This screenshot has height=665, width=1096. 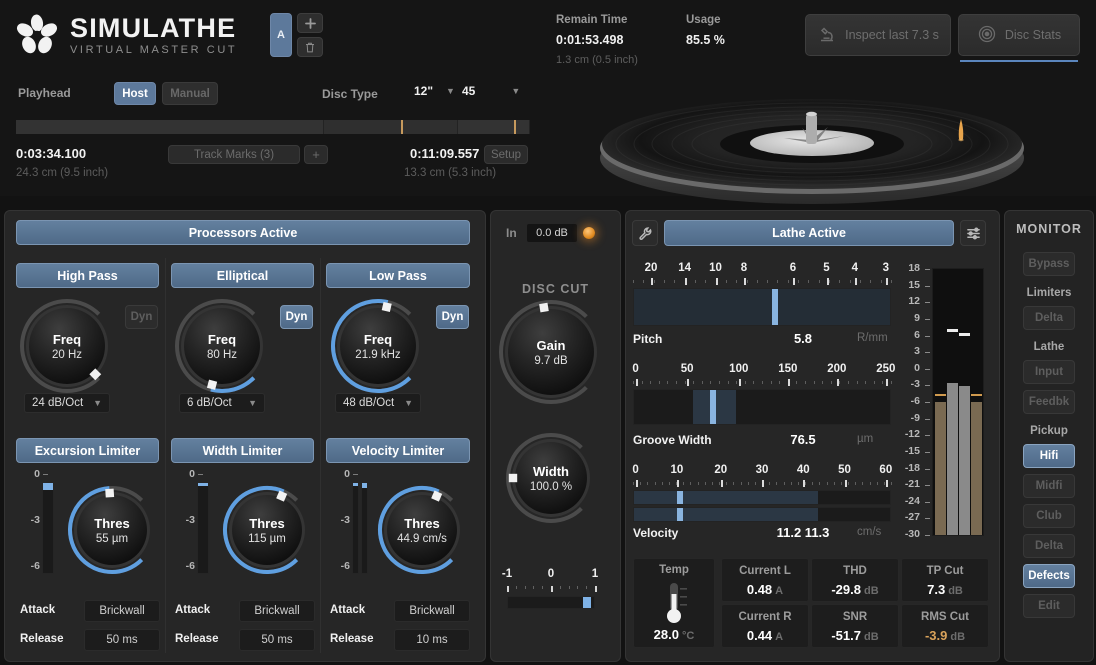 I want to click on balance-thumb, so click(x=587, y=602).